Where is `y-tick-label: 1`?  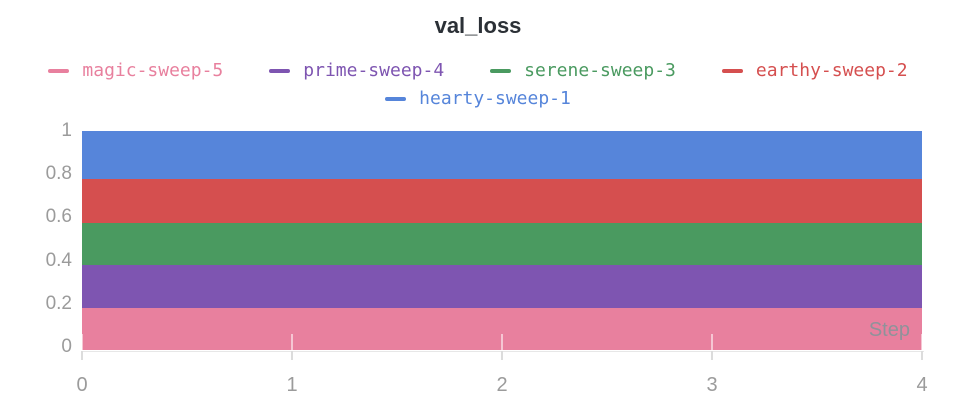 y-tick-label: 1 is located at coordinates (66, 130).